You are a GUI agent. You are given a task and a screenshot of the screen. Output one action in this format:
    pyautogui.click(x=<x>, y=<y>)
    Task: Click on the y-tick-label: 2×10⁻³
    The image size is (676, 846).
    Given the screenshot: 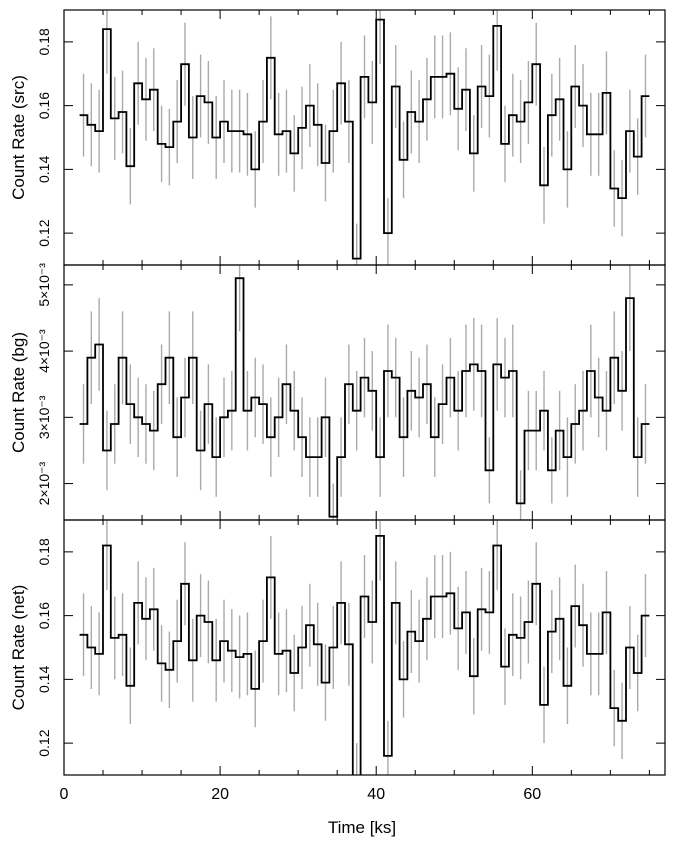 What is the action you would take?
    pyautogui.click(x=44, y=483)
    